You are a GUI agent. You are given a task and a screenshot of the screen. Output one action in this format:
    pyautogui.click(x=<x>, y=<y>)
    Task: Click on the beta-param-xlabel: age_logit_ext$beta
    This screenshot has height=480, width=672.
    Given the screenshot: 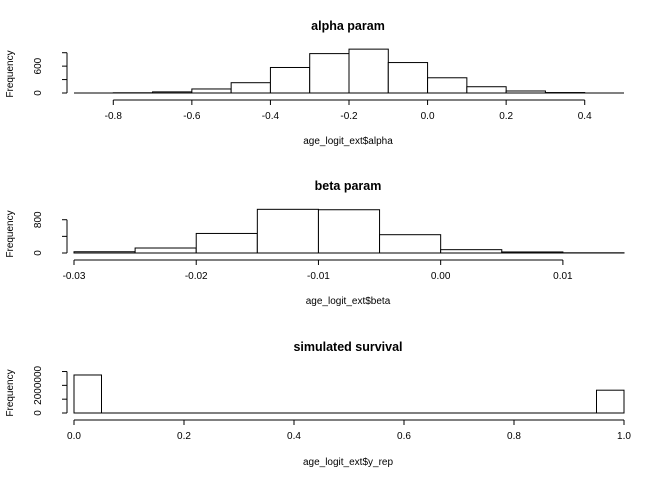 What is the action you would take?
    pyautogui.click(x=348, y=301)
    